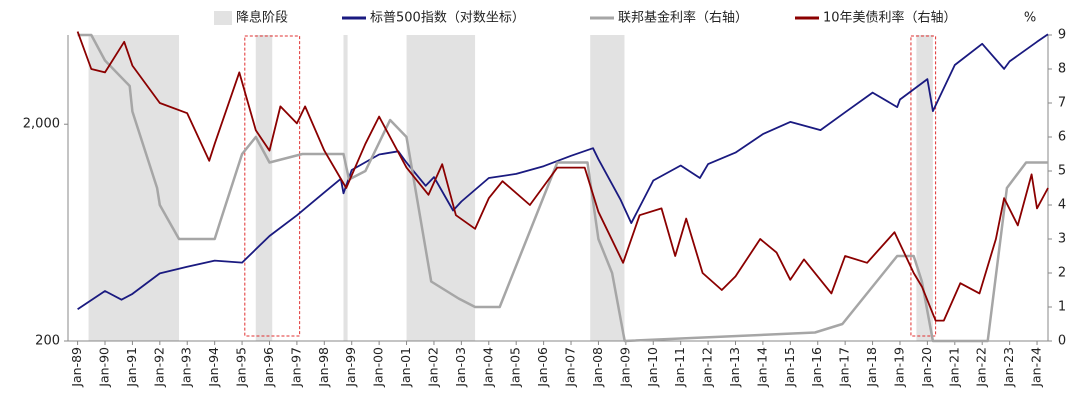 This screenshot has width=1080, height=407. I want to click on x-tick-label: Jan-92, so click(158, 367).